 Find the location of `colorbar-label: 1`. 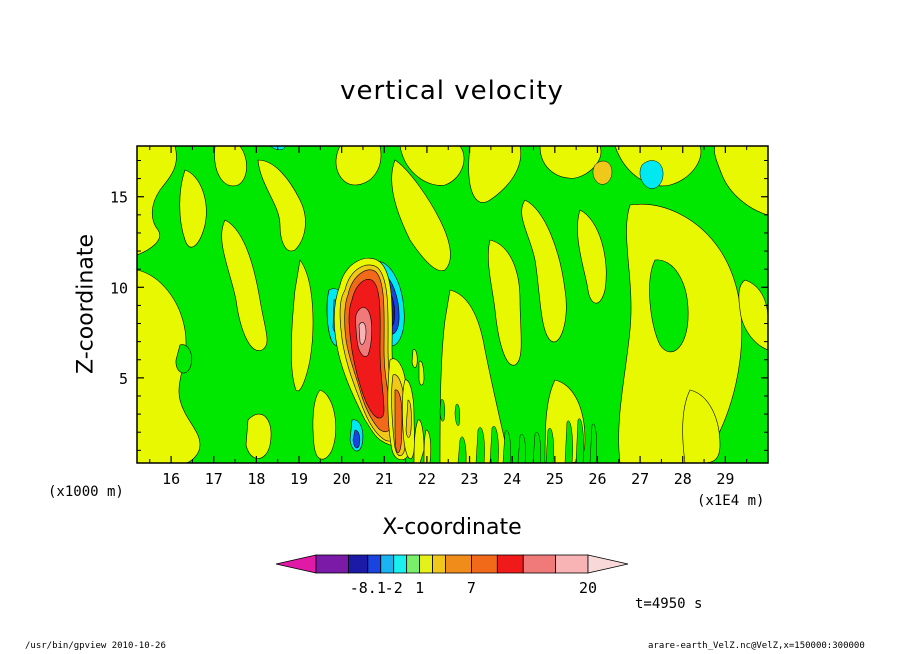

colorbar-label: 1 is located at coordinates (419, 588).